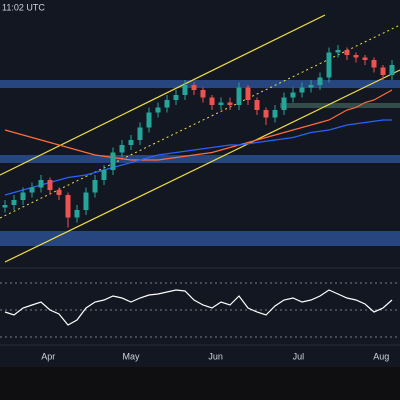 The width and height of the screenshot is (400, 400). I want to click on rsi-line, so click(198, 307).